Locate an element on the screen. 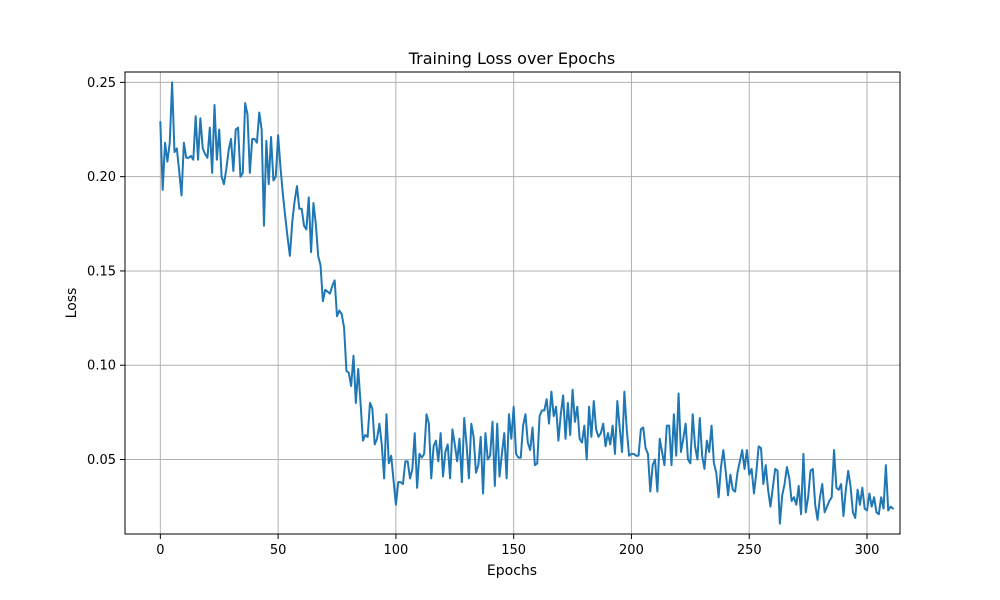  y-axis: 0.05 0.10 0.15 0.20 0.25 is located at coordinates (106, 272).